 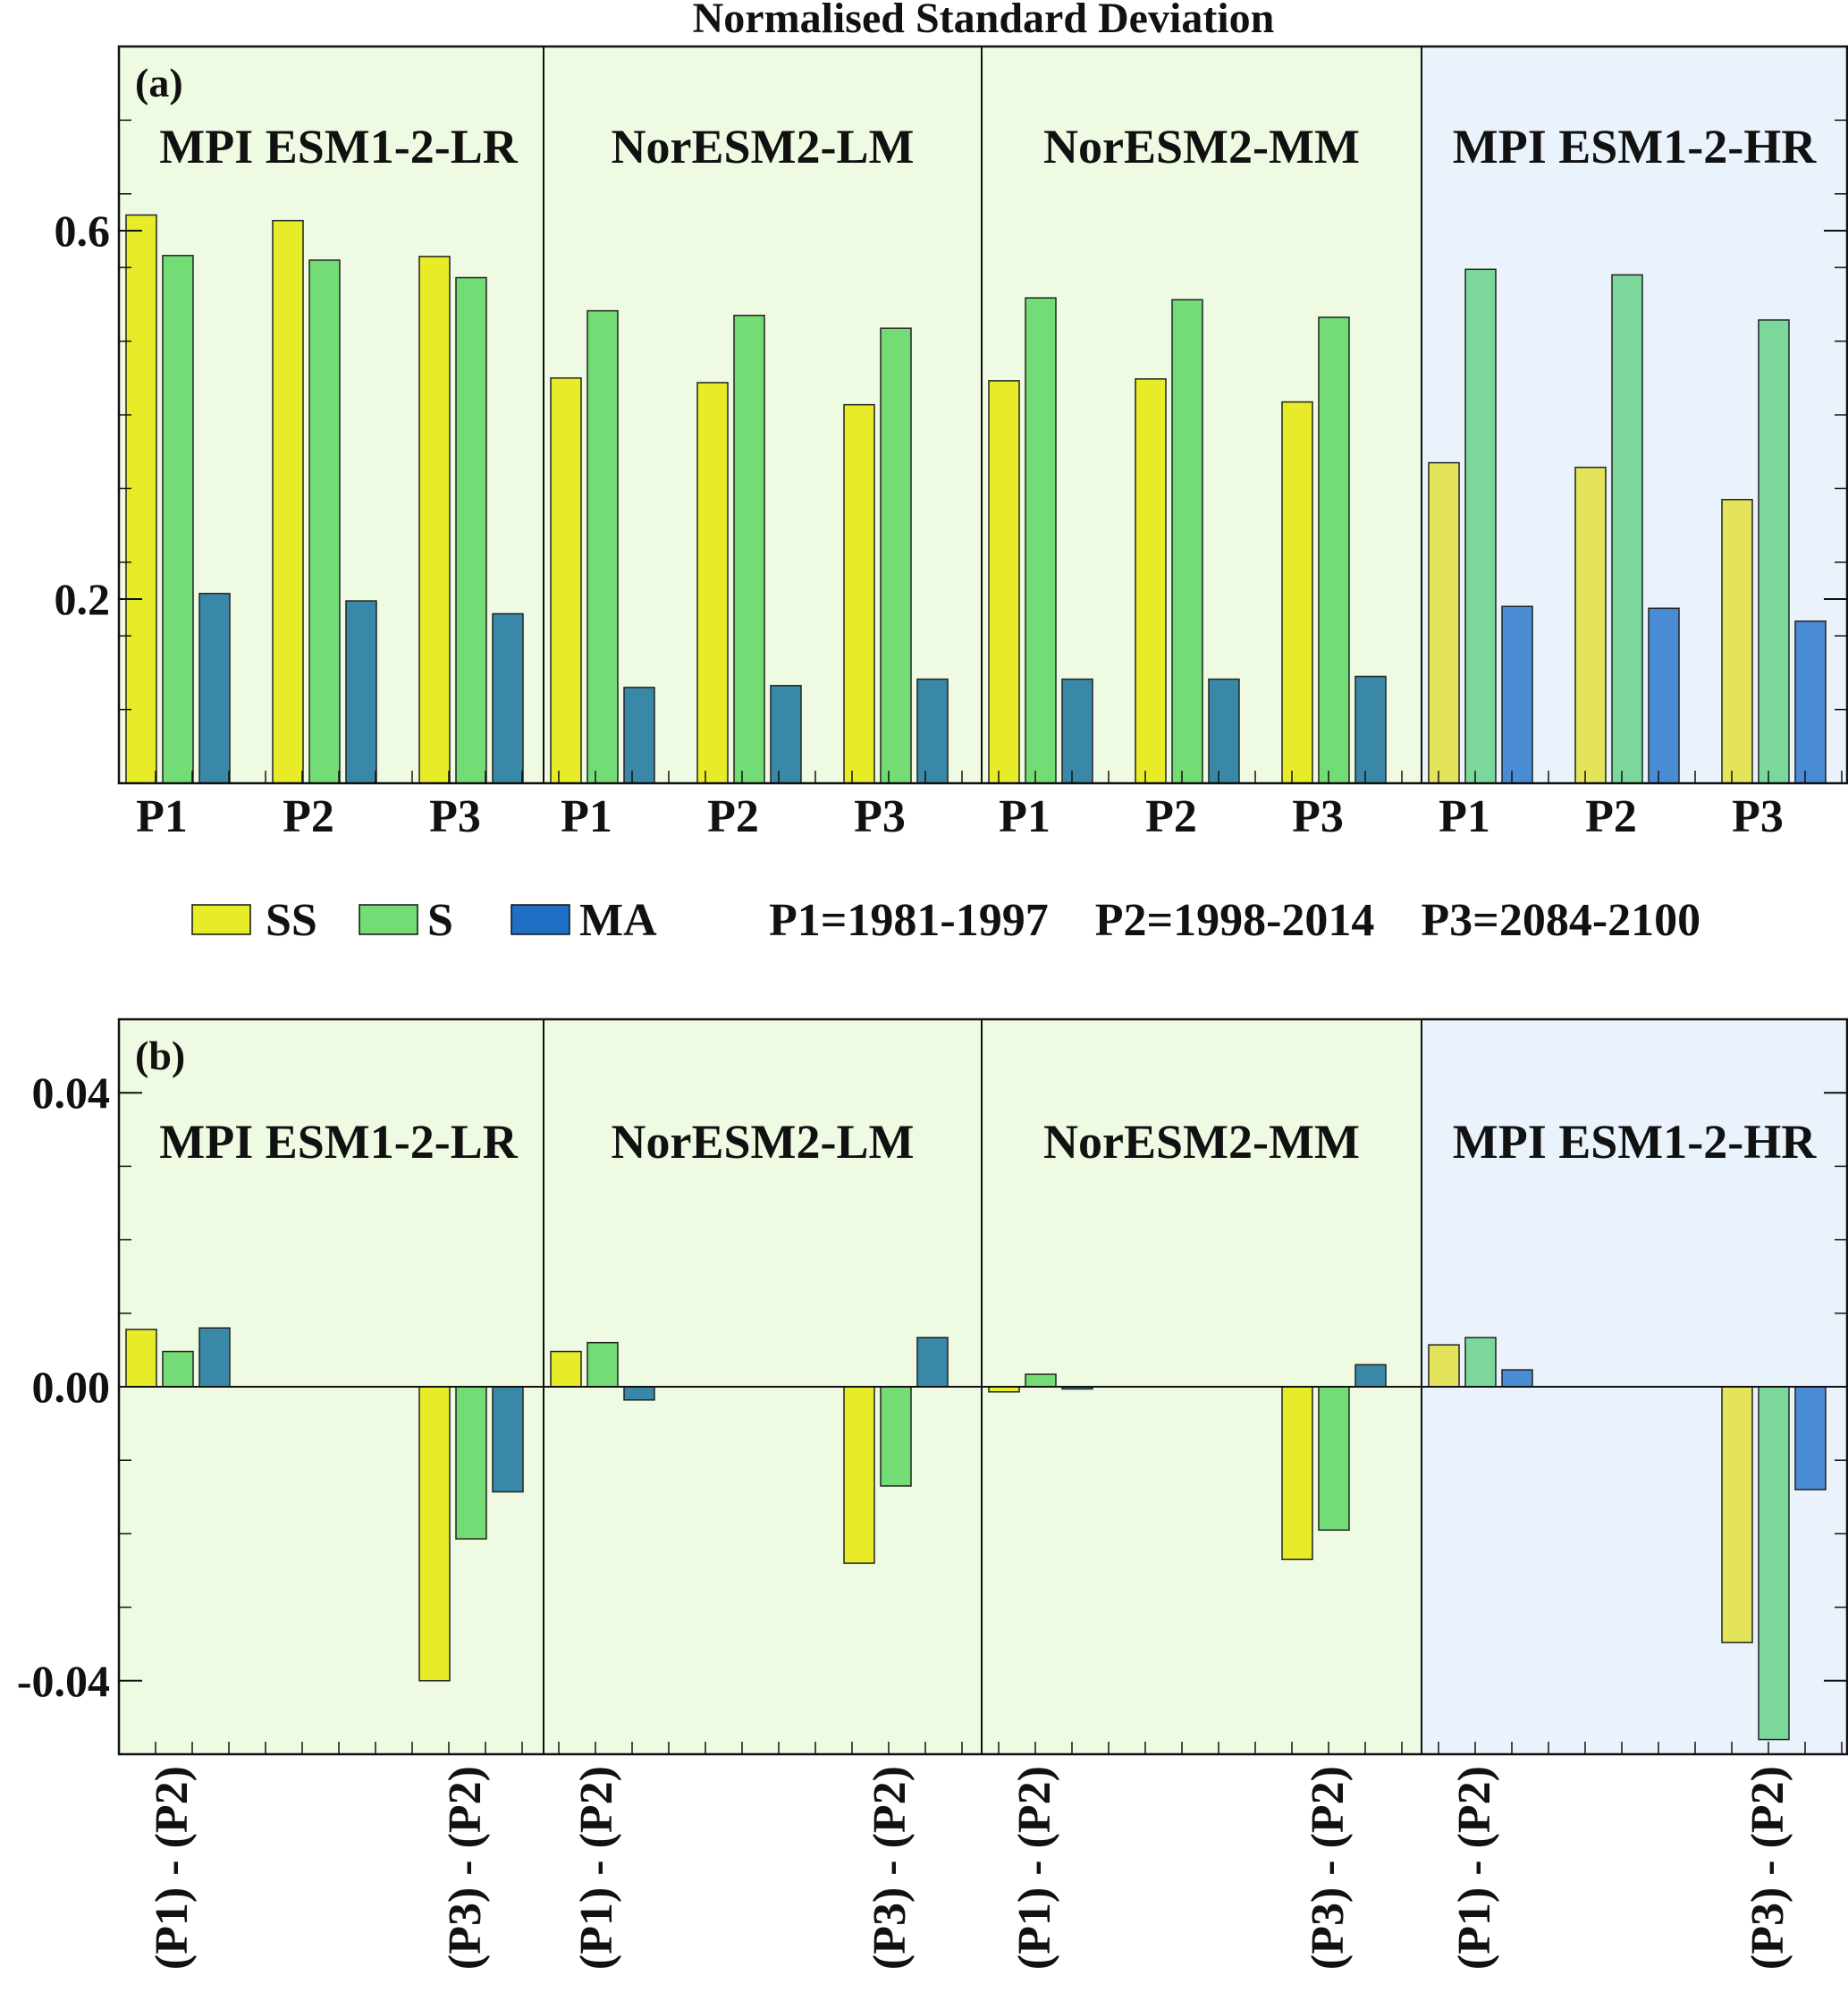 What do you see at coordinates (159, 83) in the screenshot?
I see `panel-letter: (a)` at bounding box center [159, 83].